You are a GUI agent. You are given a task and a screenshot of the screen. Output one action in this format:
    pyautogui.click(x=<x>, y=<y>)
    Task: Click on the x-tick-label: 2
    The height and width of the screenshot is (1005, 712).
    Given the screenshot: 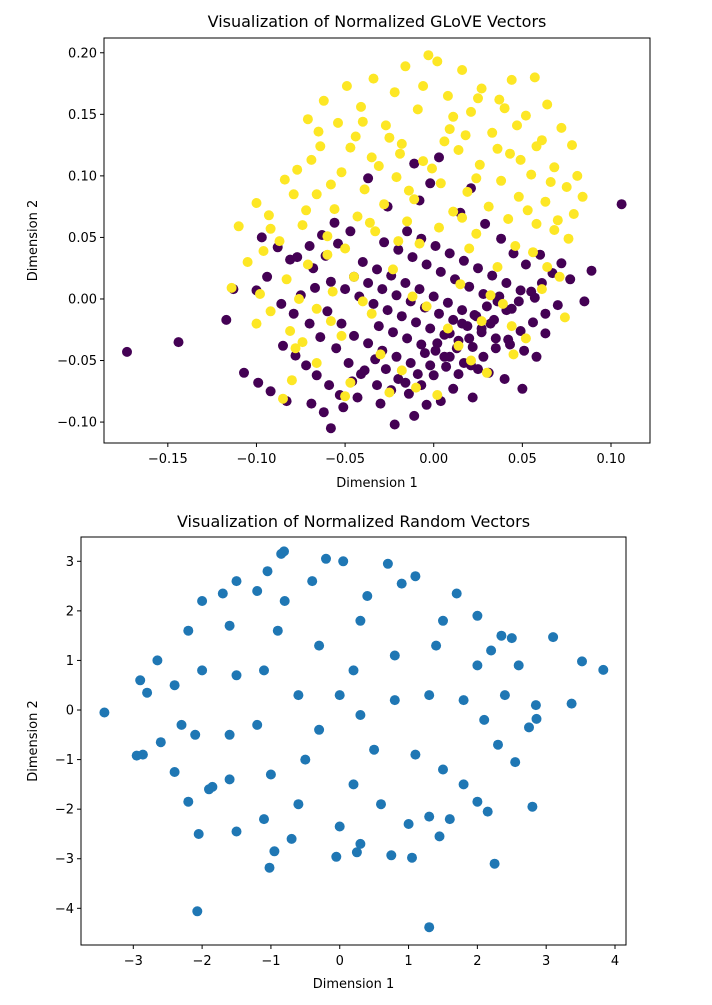 What is the action you would take?
    pyautogui.click(x=477, y=961)
    